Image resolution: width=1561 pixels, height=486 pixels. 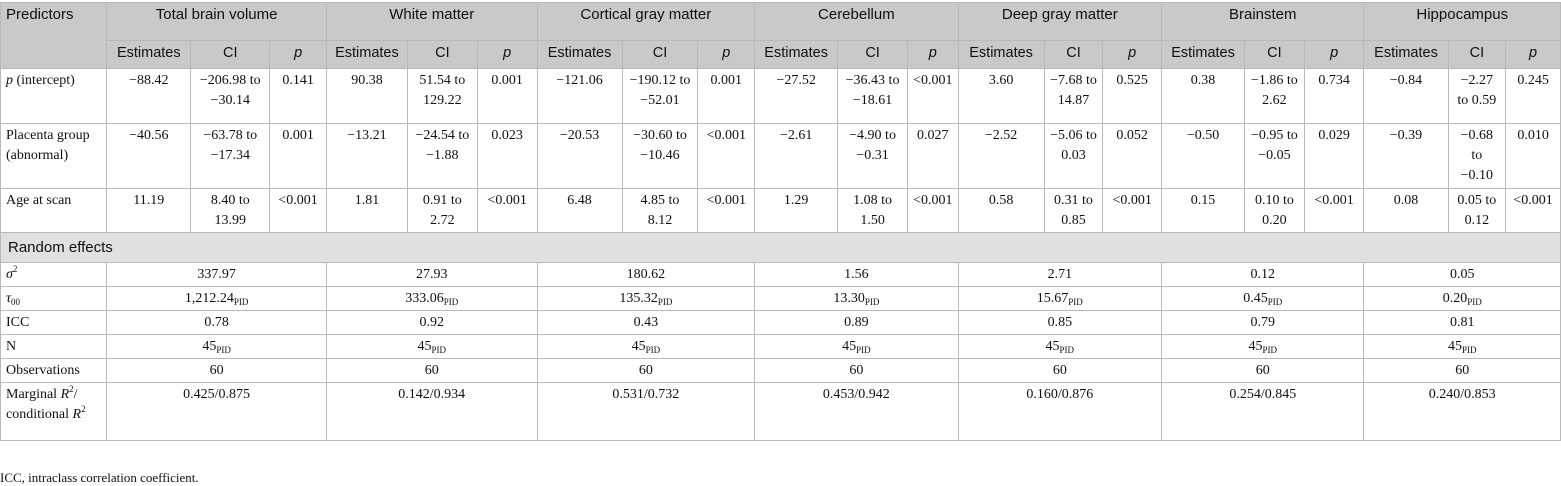 What do you see at coordinates (43, 370) in the screenshot?
I see `observations-label: Observations` at bounding box center [43, 370].